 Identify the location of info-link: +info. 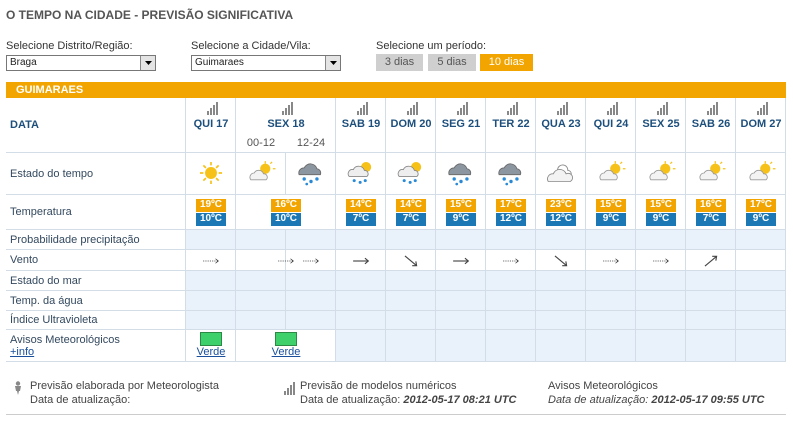
(22, 351).